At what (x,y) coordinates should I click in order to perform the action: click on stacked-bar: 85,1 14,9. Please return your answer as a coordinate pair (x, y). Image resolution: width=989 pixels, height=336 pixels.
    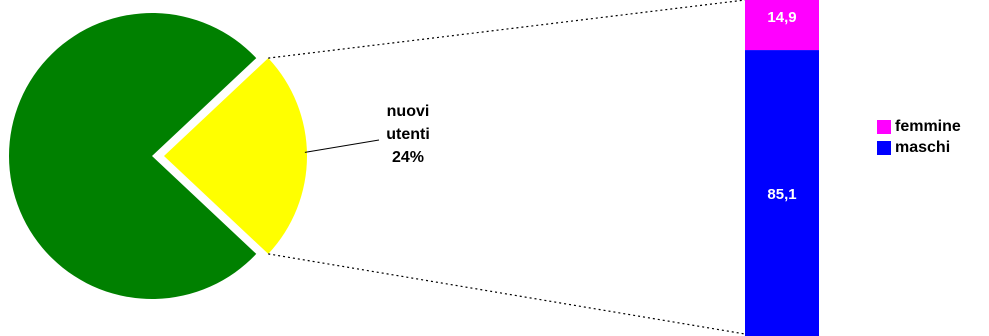
    Looking at the image, I should click on (782, 168).